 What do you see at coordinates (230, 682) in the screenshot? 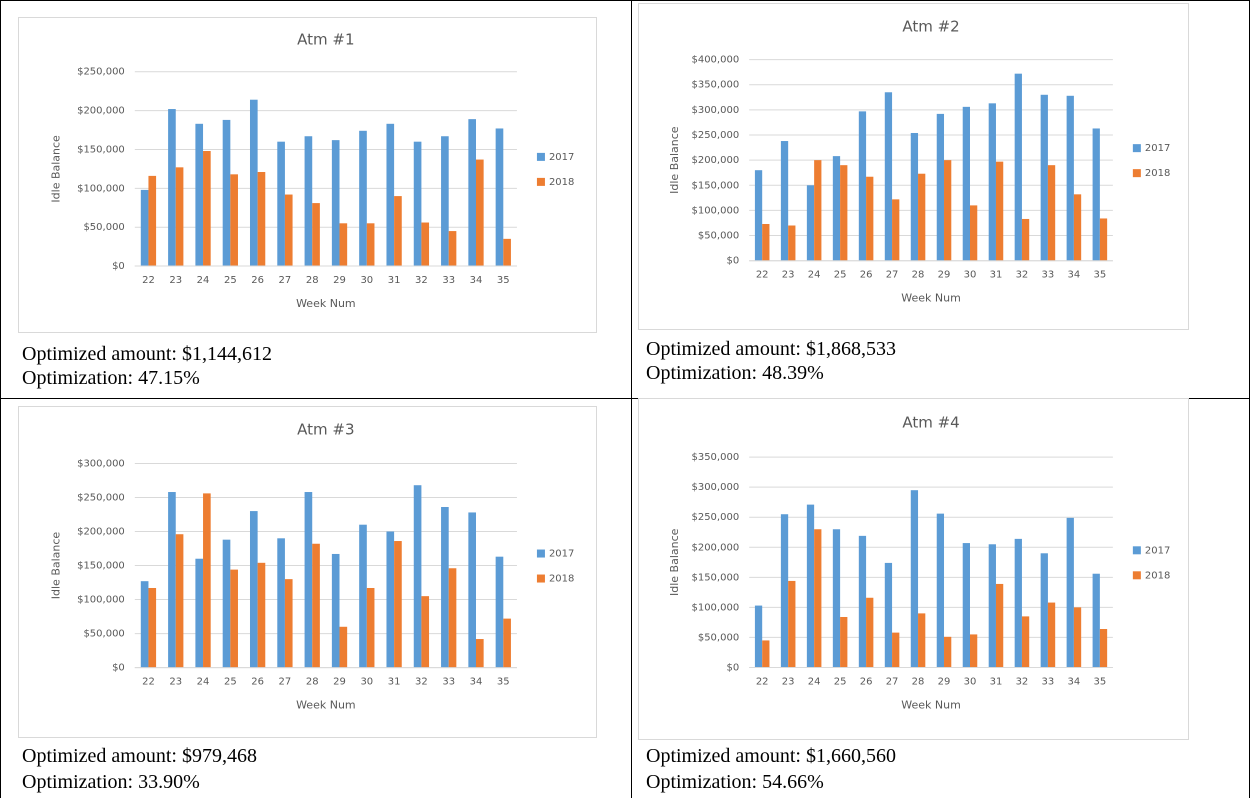
I see `x-tick-label: 25` at bounding box center [230, 682].